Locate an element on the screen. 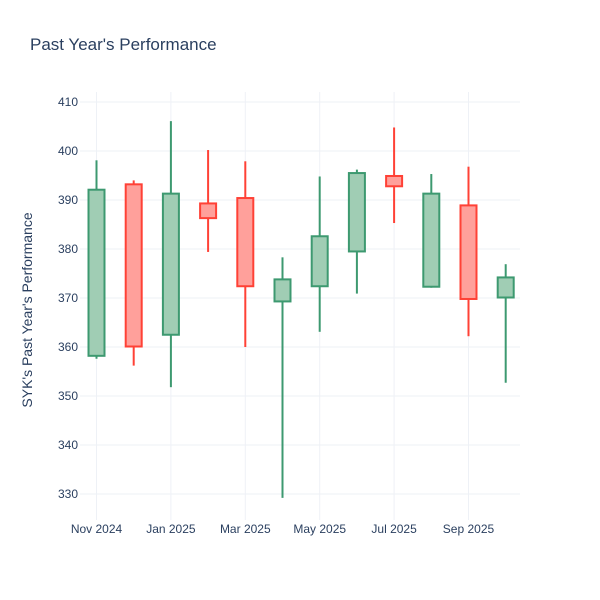  y-tick-label: 380 is located at coordinates (68, 249).